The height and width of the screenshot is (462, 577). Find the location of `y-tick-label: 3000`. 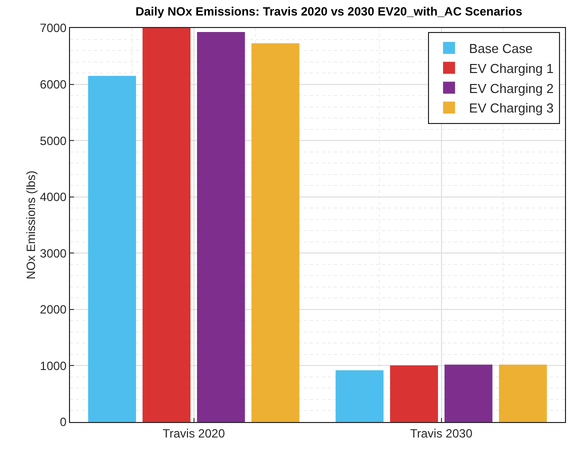

y-tick-label: 3000 is located at coordinates (53, 253).